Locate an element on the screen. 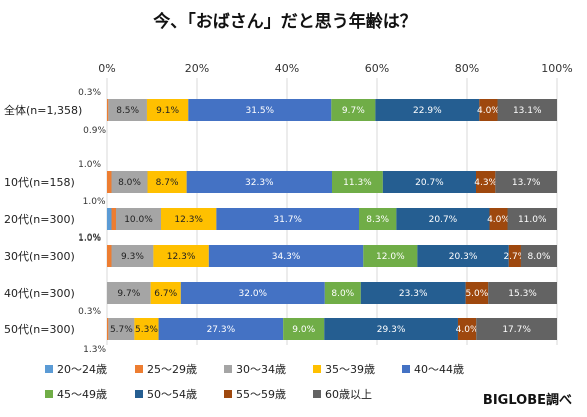  x-tick-label: 0% is located at coordinates (106, 68).